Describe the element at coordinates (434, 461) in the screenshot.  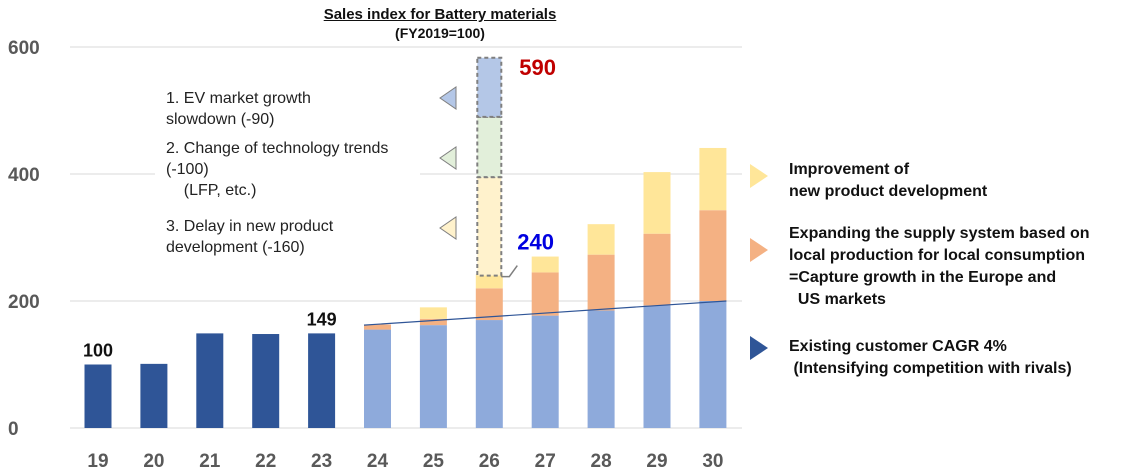
I see `x-tick-label: 25` at that location.